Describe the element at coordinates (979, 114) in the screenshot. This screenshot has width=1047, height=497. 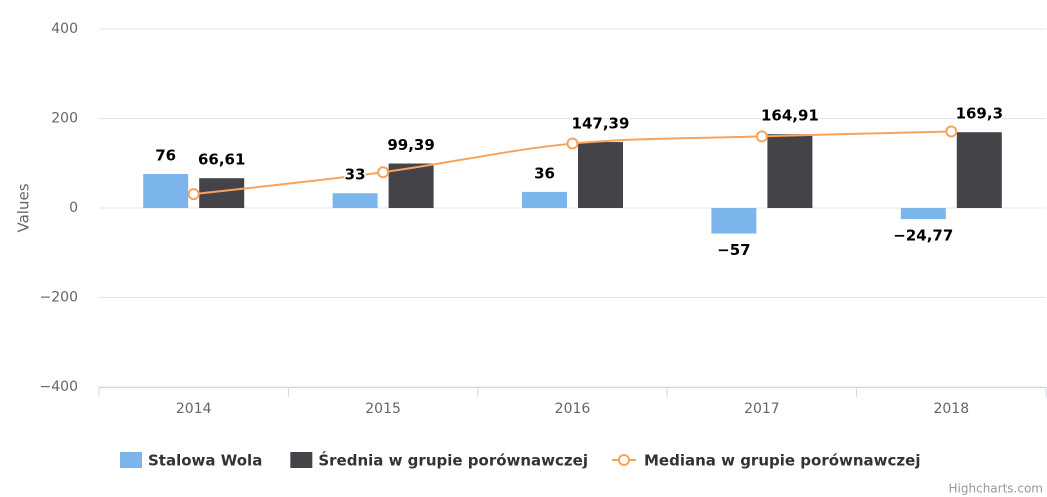
I see `data-label: 169,3` at that location.